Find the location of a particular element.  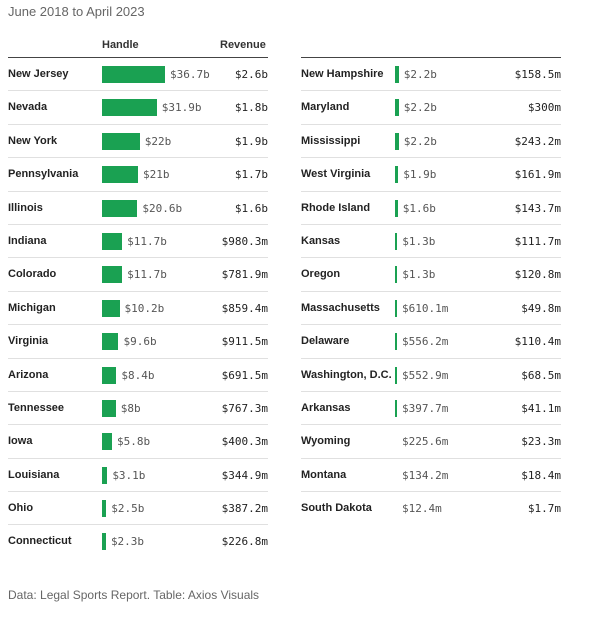

revenue-value: $1.7m is located at coordinates (544, 509).